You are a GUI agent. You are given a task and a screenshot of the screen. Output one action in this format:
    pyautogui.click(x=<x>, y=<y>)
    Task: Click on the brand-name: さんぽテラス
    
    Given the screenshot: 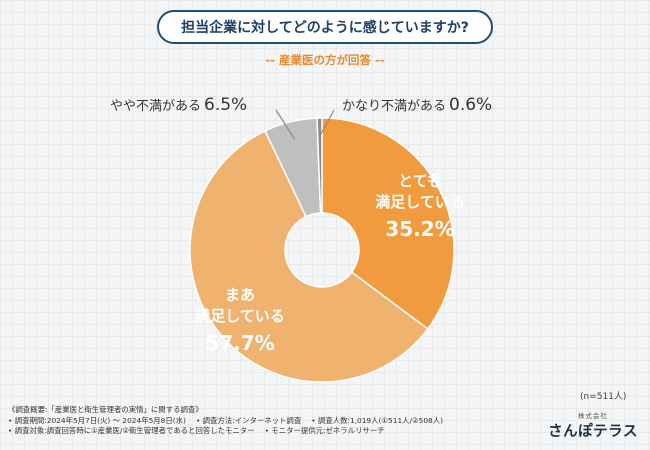 What is the action you would take?
    pyautogui.click(x=593, y=432)
    